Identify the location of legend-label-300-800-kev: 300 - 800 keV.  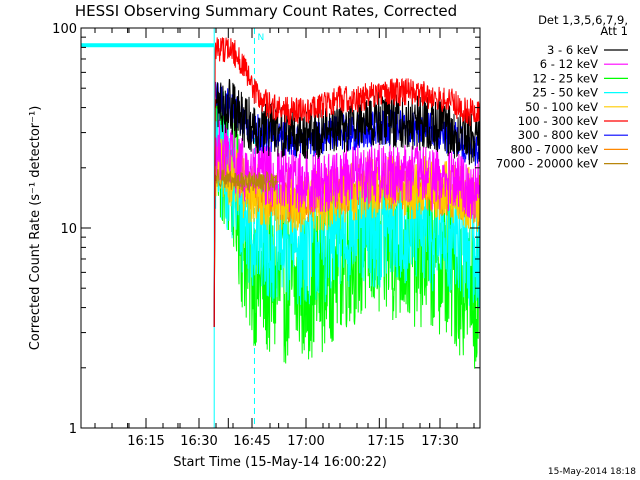
(558, 135).